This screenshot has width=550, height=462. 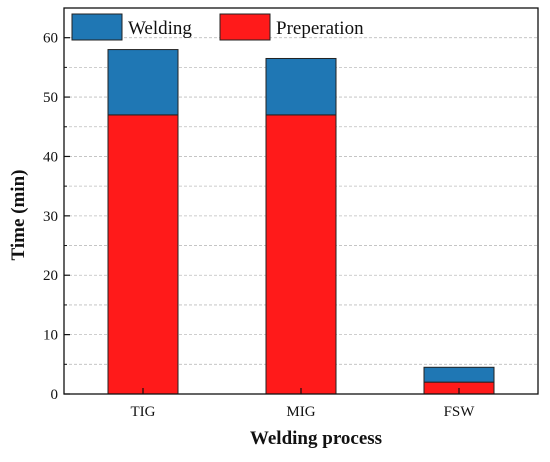 What do you see at coordinates (245, 27) in the screenshot?
I see `legend-swatch-preperation` at bounding box center [245, 27].